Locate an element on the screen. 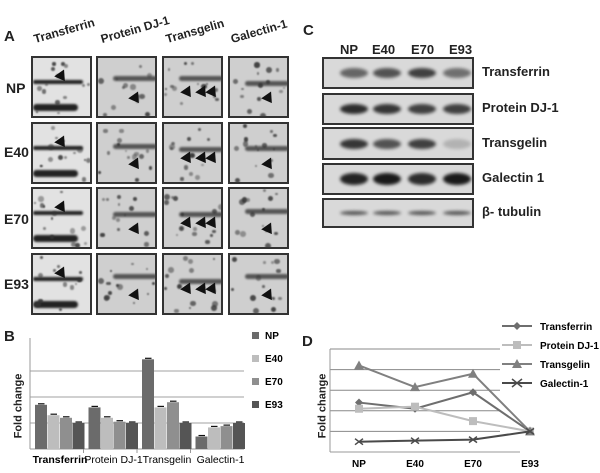 Image resolution: width=600 pixels, height=473 pixels. bar-np-transgelin is located at coordinates (148, 404).